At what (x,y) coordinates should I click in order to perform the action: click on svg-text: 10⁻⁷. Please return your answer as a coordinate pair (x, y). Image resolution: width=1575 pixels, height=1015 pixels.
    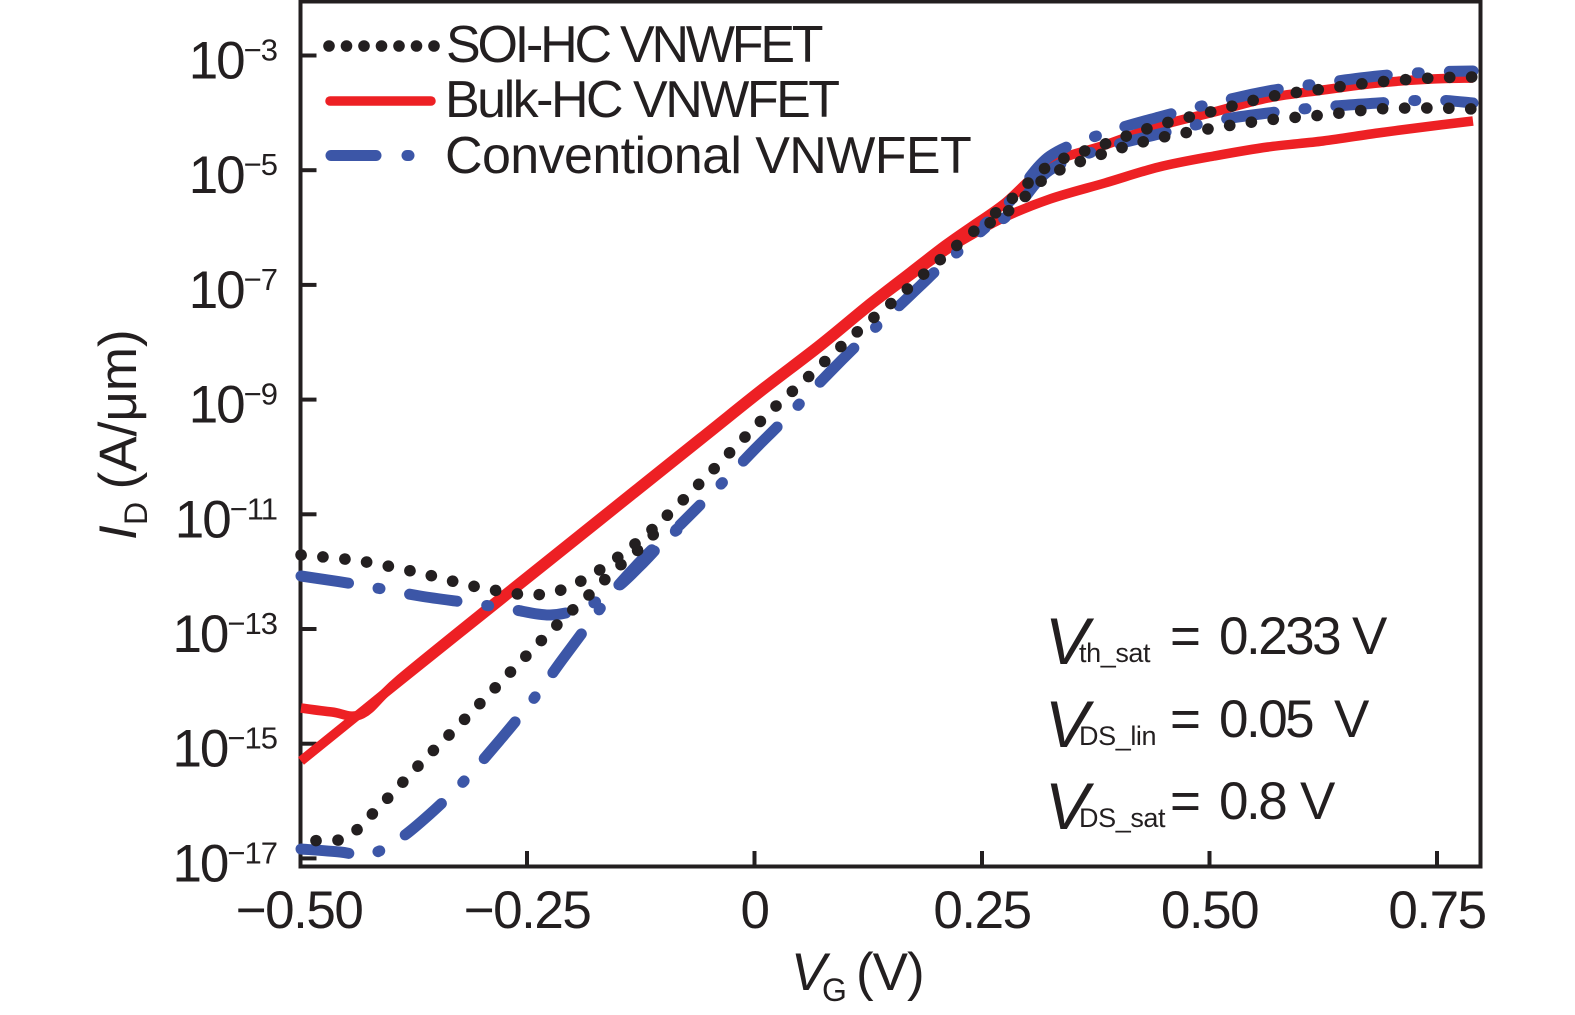
    Looking at the image, I should click on (233, 290).